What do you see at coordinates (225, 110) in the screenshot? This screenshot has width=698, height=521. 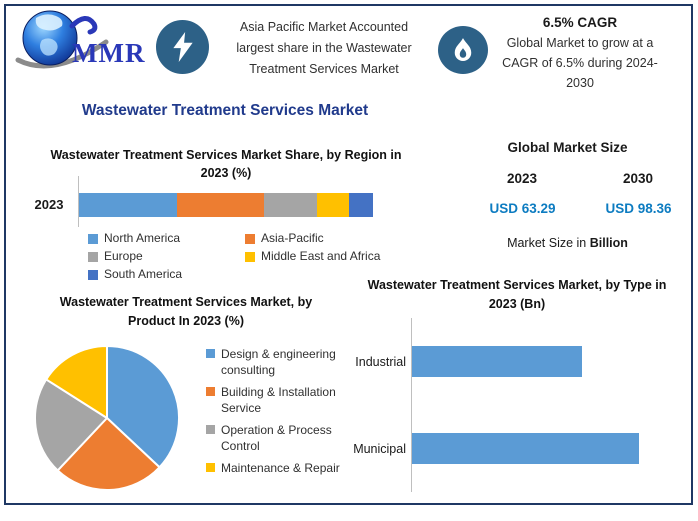 I see `page-title: Wastewater Treatment Services Market` at bounding box center [225, 110].